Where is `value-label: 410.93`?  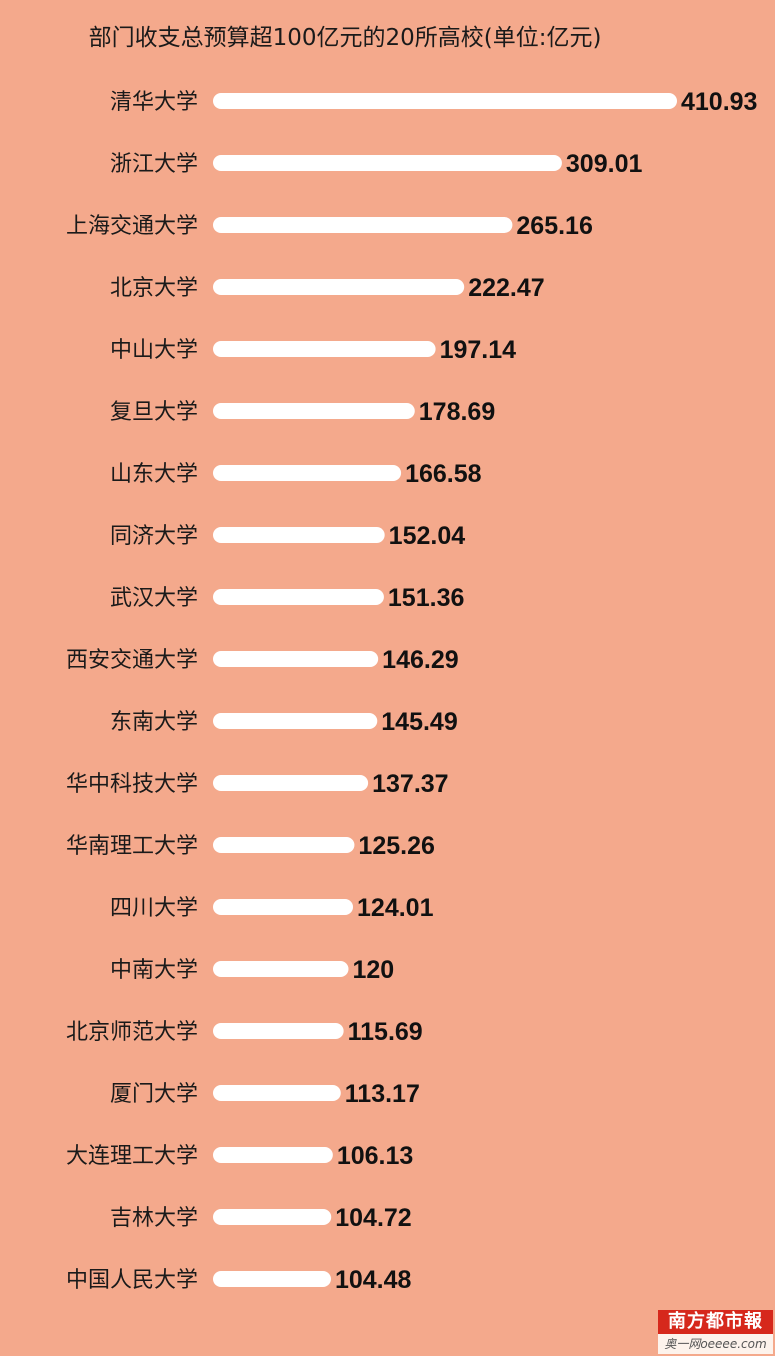
value-label: 410.93 is located at coordinates (719, 102).